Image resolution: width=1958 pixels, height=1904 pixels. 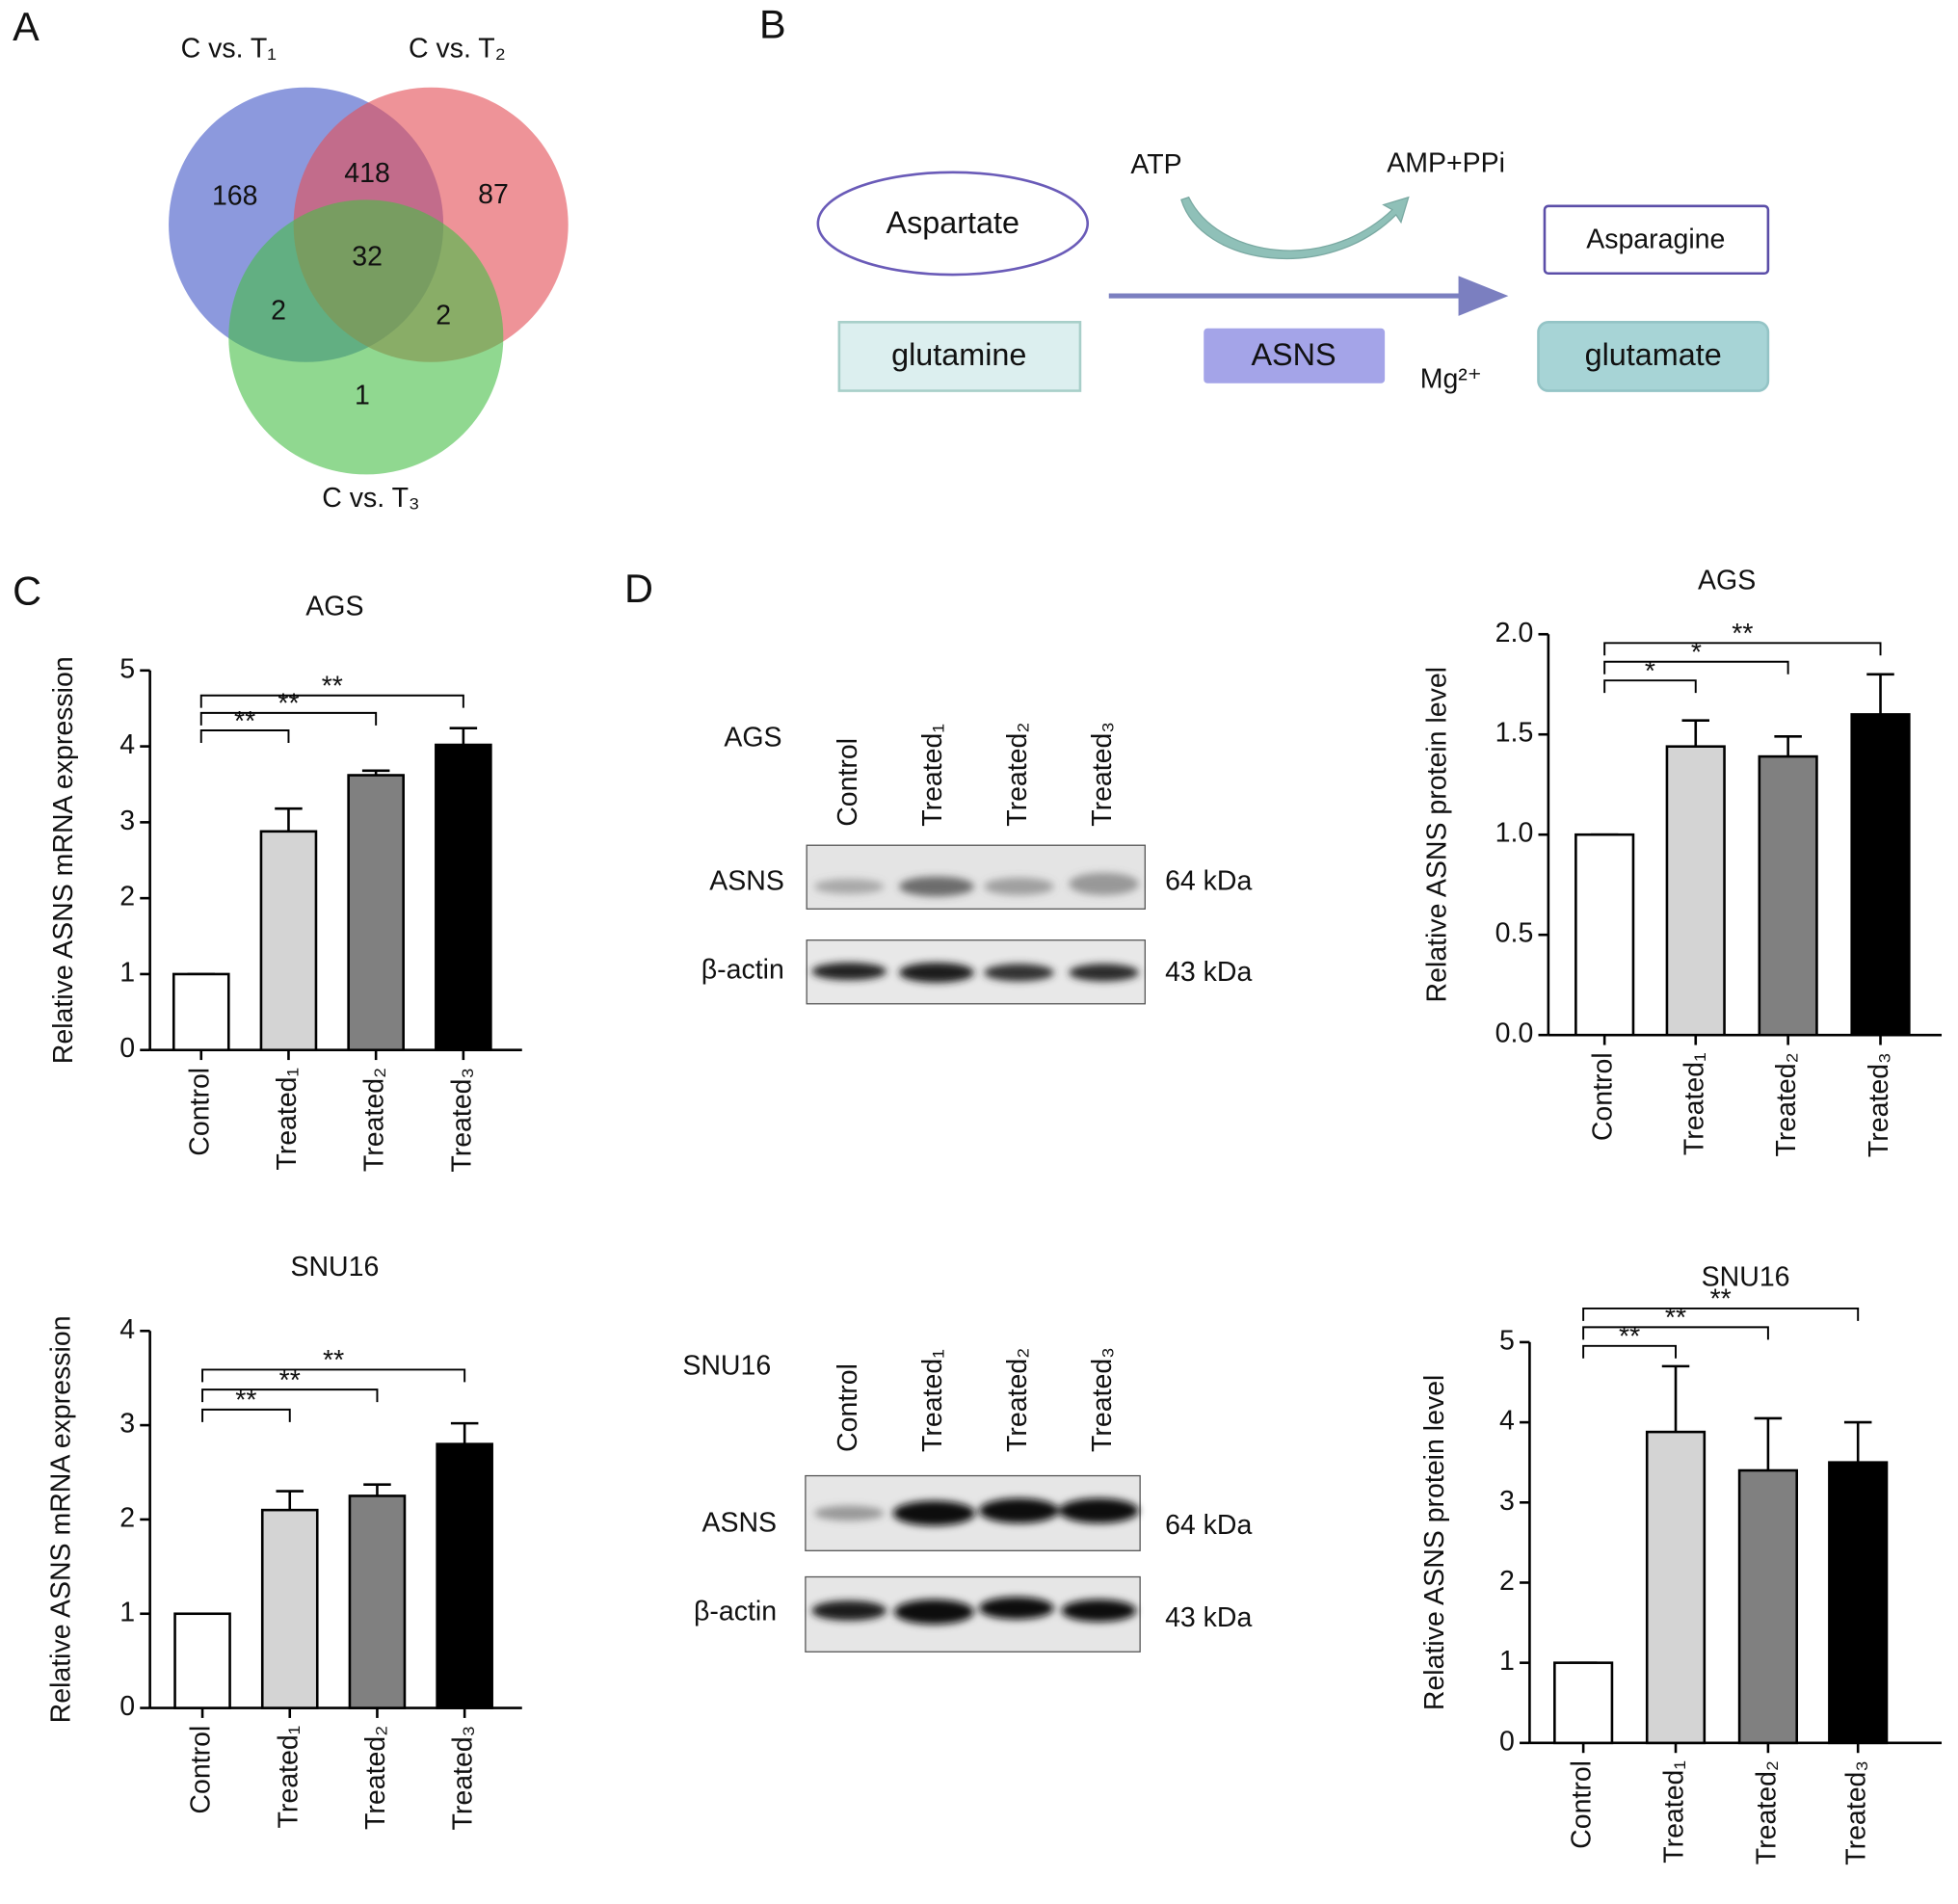 I want to click on y-tick-label: 1.0, so click(x=1514, y=834).